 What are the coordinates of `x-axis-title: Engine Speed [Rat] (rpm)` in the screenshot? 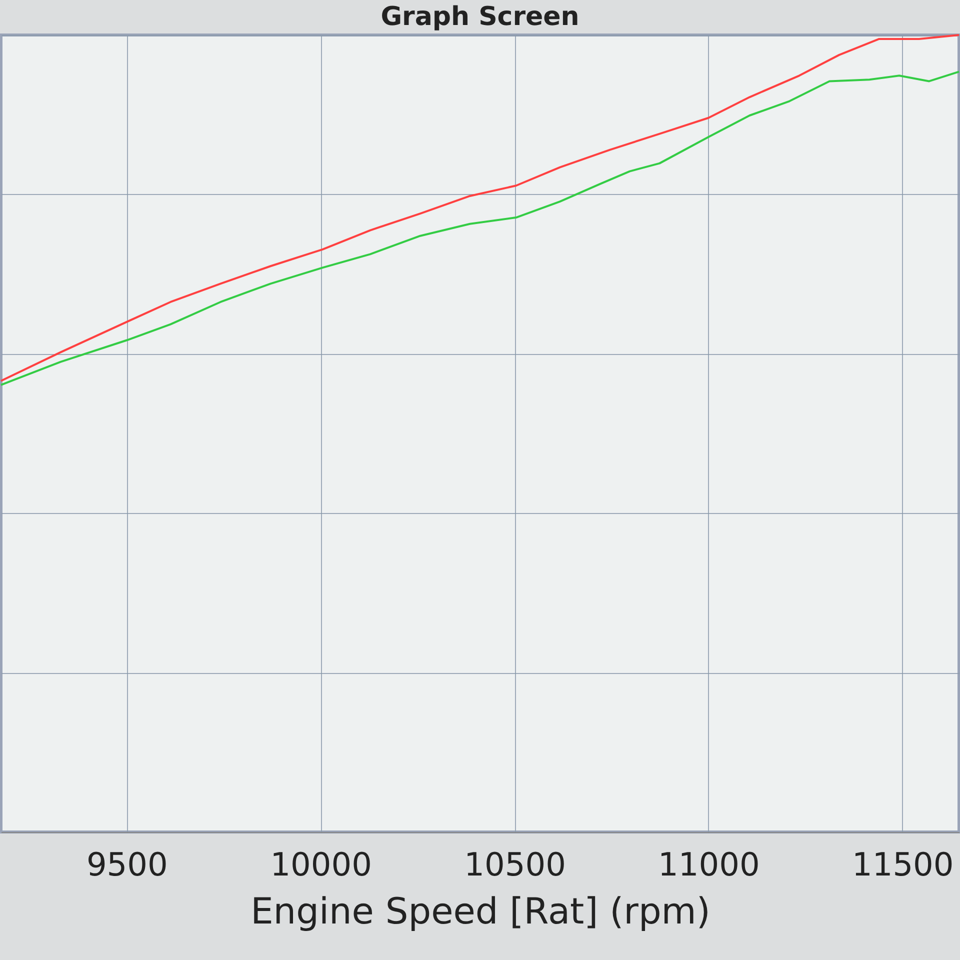 It's located at (480, 912).